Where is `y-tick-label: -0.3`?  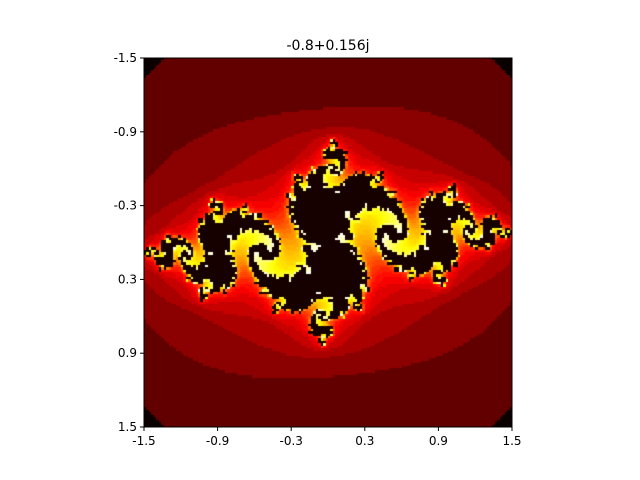
y-tick-label: -0.3 is located at coordinates (125, 206).